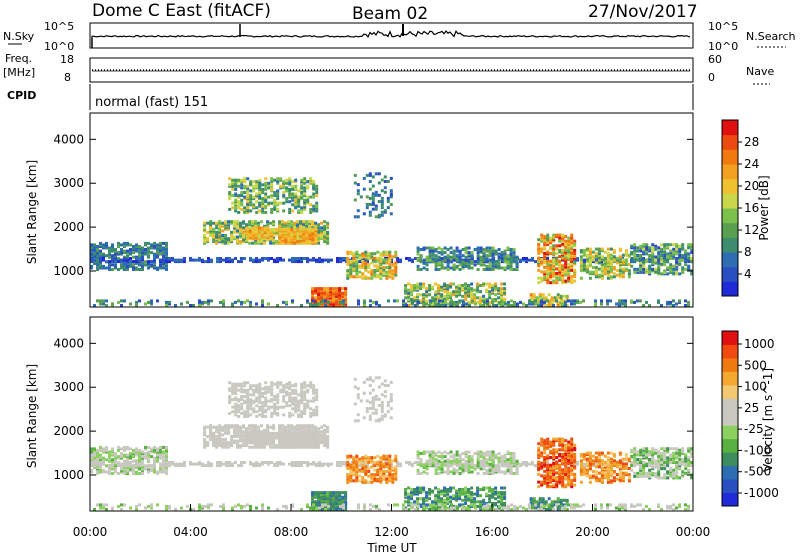 This screenshot has width=800, height=554. Describe the element at coordinates (391, 532) in the screenshot. I see `xtick-3: 12:00` at that location.